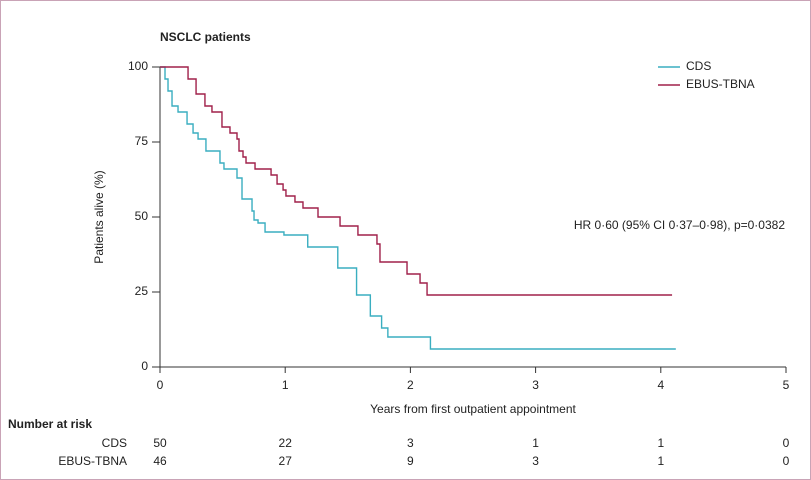 Image resolution: width=811 pixels, height=480 pixels. What do you see at coordinates (92, 461) in the screenshot?
I see `risk-row-name: EBUS-TBNA` at bounding box center [92, 461].